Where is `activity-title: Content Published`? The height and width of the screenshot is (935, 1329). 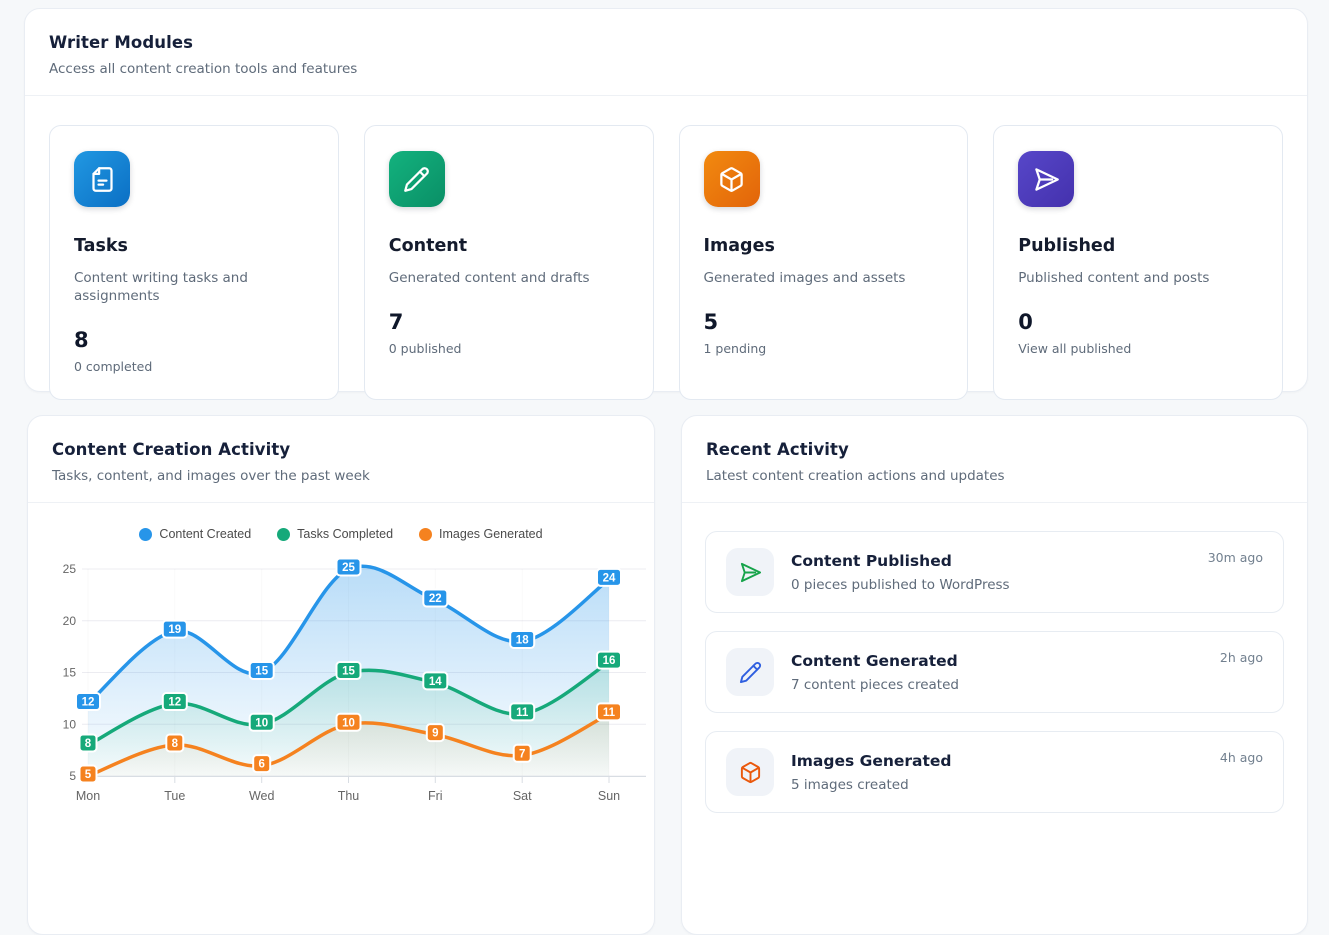 activity-title: Content Published is located at coordinates (871, 560).